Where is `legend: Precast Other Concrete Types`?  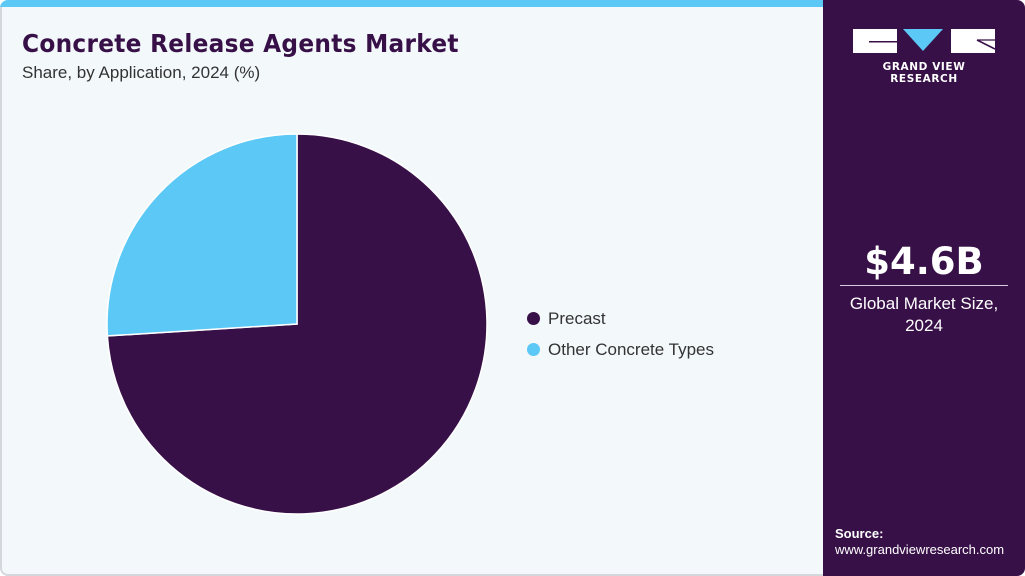
legend: Precast Other Concrete Types is located at coordinates (620, 334).